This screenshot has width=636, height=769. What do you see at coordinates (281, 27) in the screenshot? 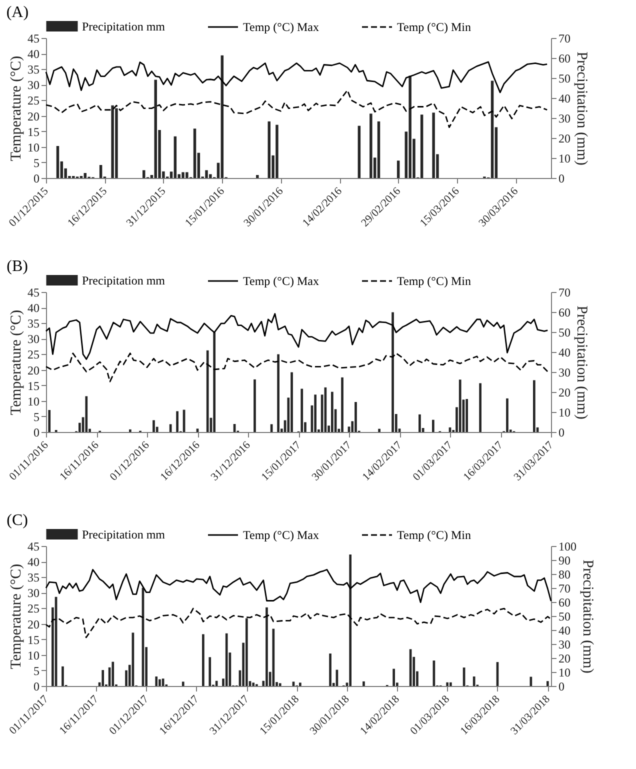
I see `legend-label: Temp (°C) Max` at bounding box center [281, 27].